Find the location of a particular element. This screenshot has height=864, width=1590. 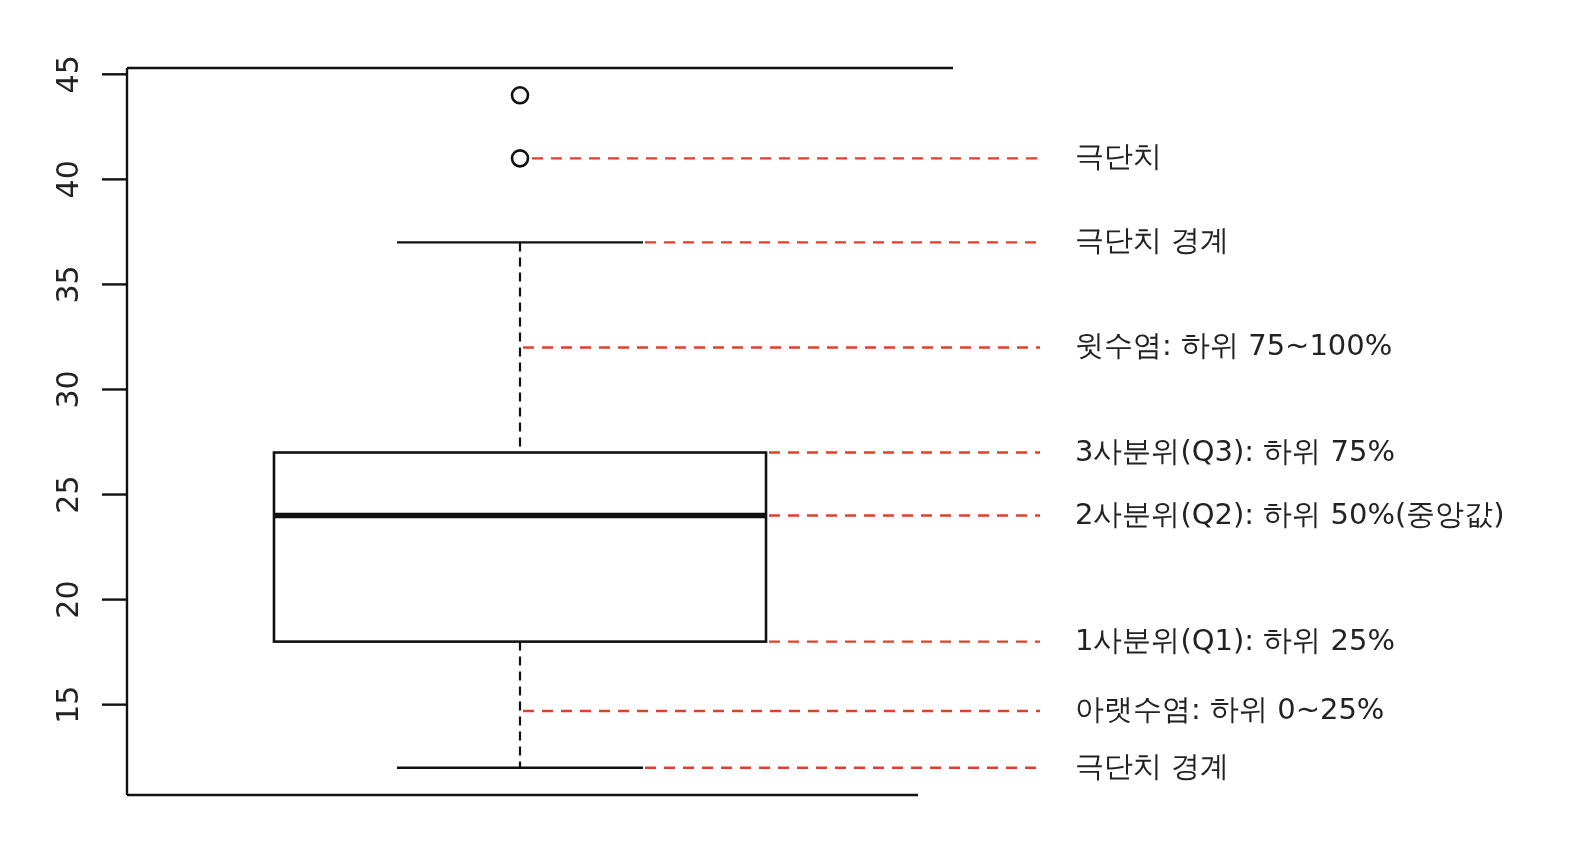

ref-line-label: 1사분위(Q1): 하위 25% is located at coordinates (1235, 639).